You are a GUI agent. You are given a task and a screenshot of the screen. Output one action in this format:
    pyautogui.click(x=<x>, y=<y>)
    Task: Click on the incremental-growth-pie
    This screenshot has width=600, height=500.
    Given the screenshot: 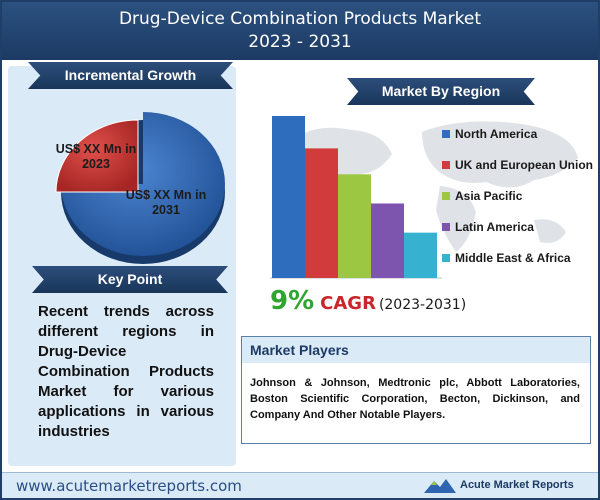 What is the action you would take?
    pyautogui.click(x=143, y=189)
    